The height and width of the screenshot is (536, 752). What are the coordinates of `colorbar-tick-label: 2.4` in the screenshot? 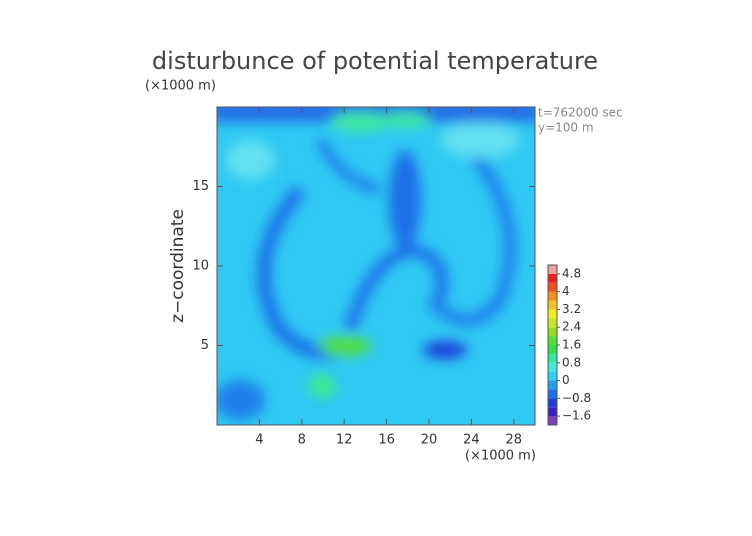 It's located at (571, 327).